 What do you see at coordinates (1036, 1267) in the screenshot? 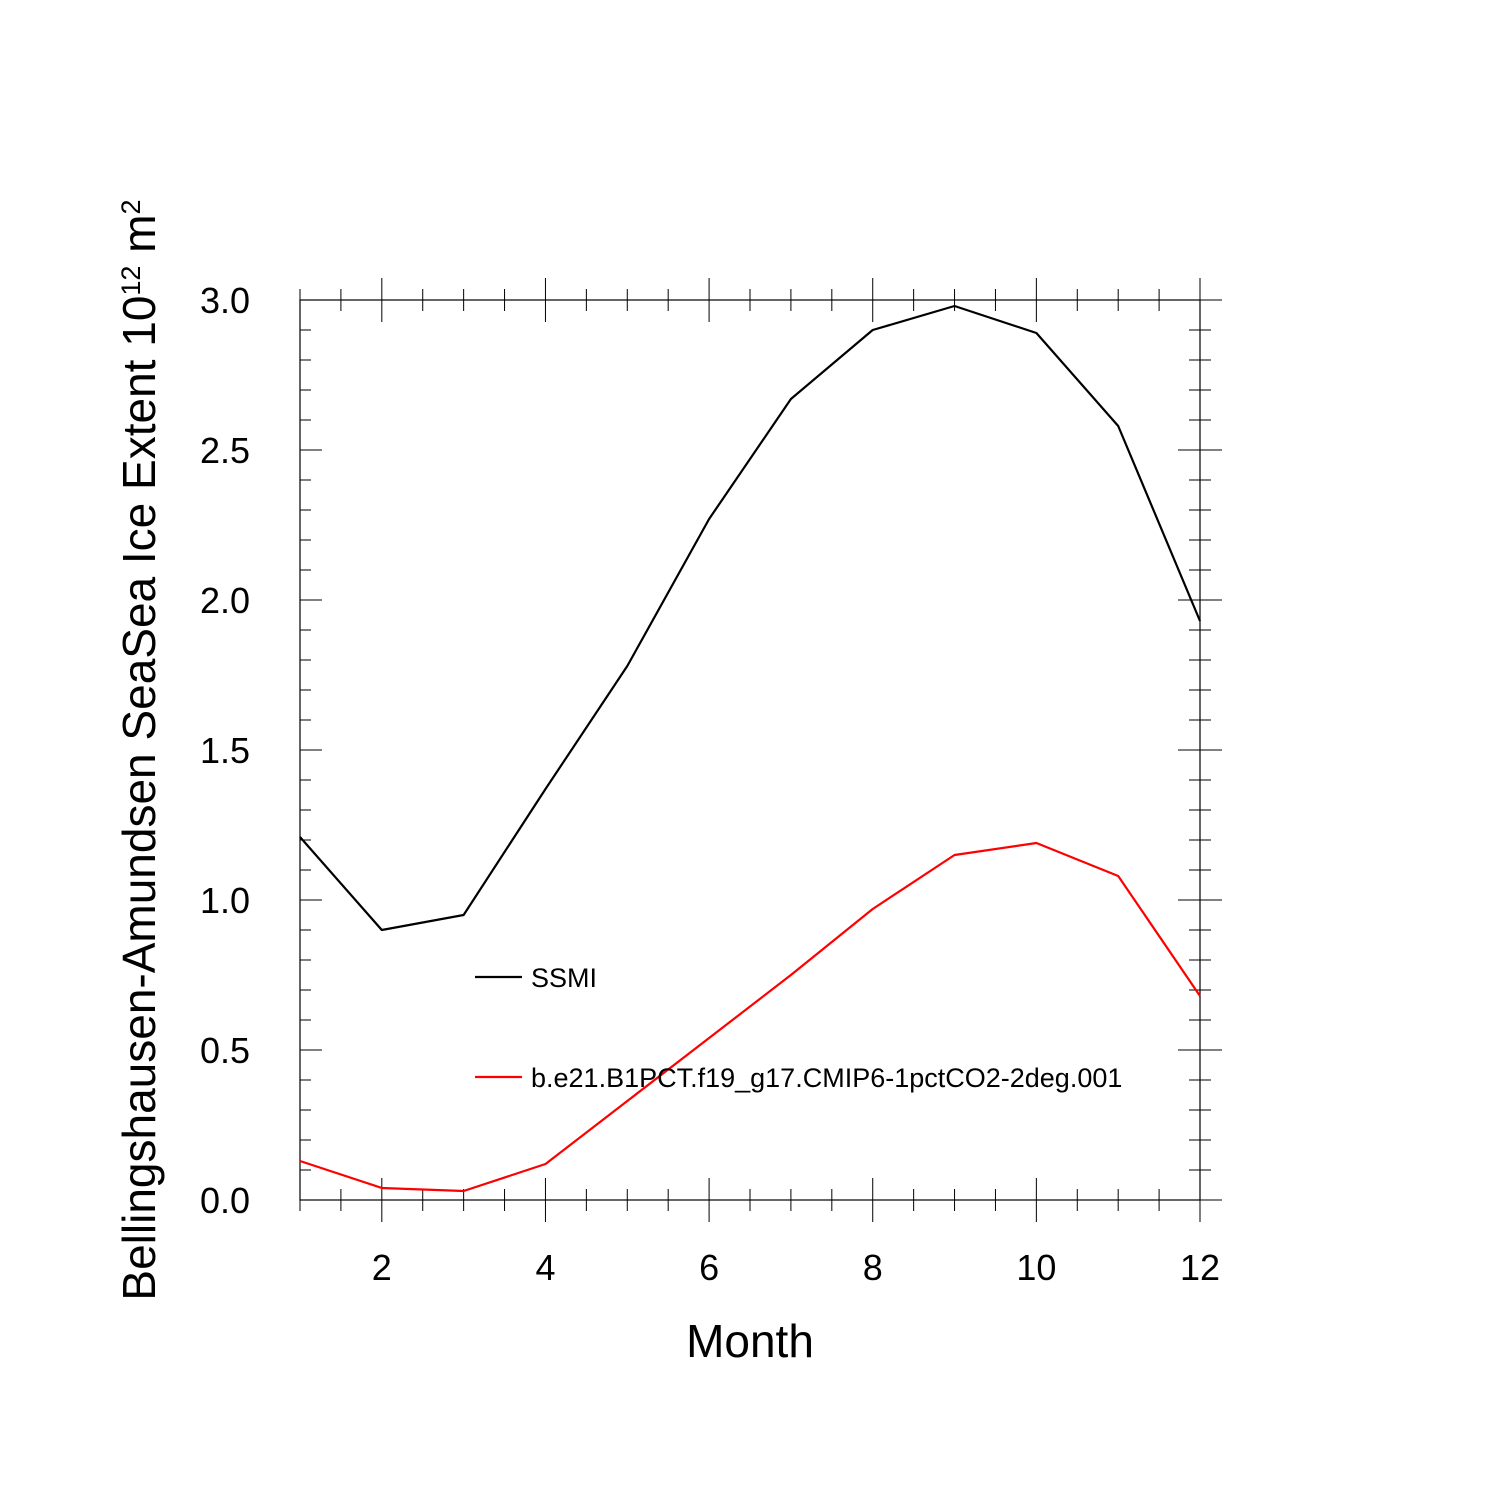
I see `x-tick-label: 10` at bounding box center [1036, 1267].